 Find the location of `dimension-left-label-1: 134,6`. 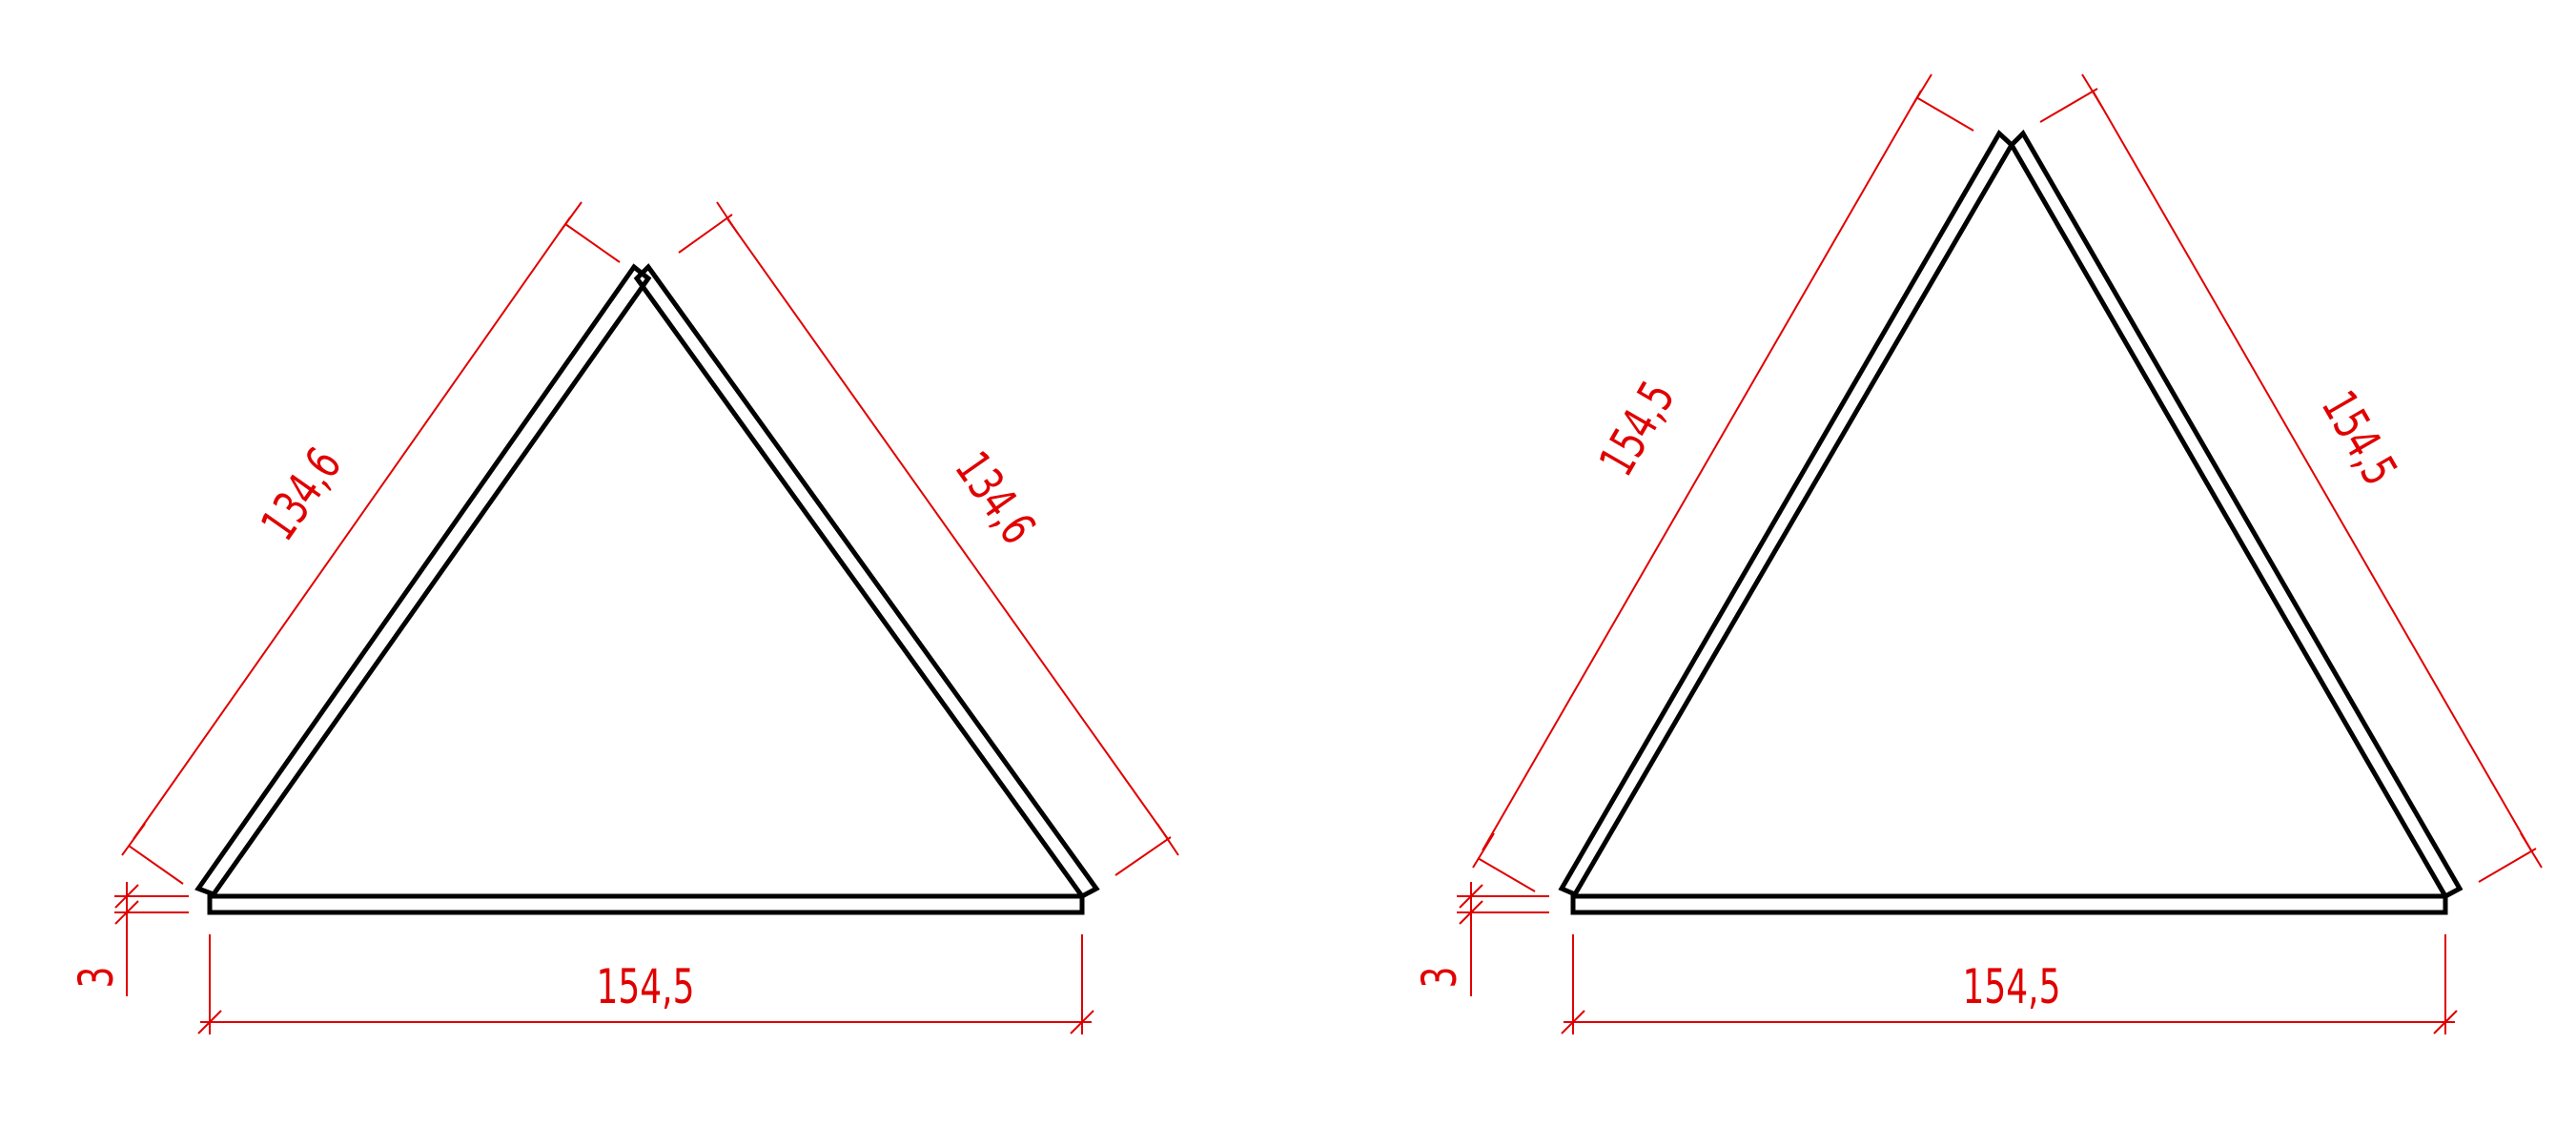

dimension-left-label-1: 134,6 is located at coordinates (302, 494).